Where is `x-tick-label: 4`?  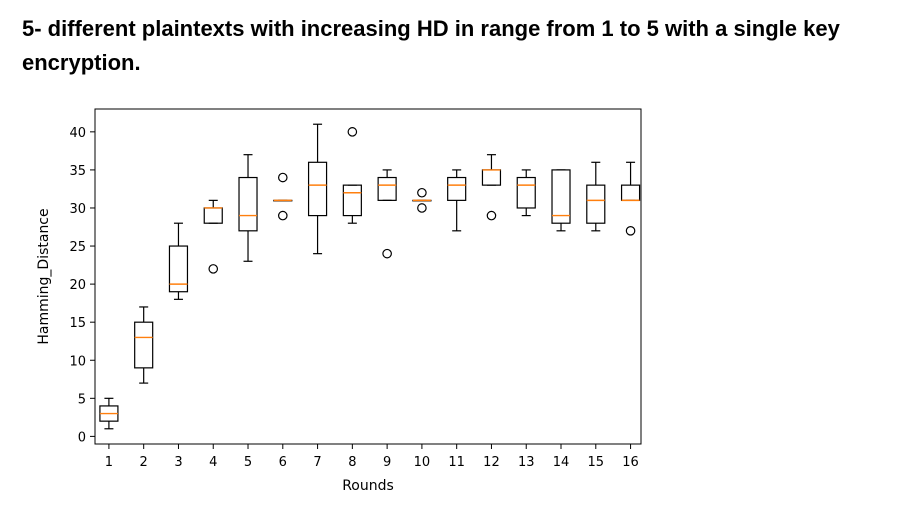 x-tick-label: 4 is located at coordinates (213, 462).